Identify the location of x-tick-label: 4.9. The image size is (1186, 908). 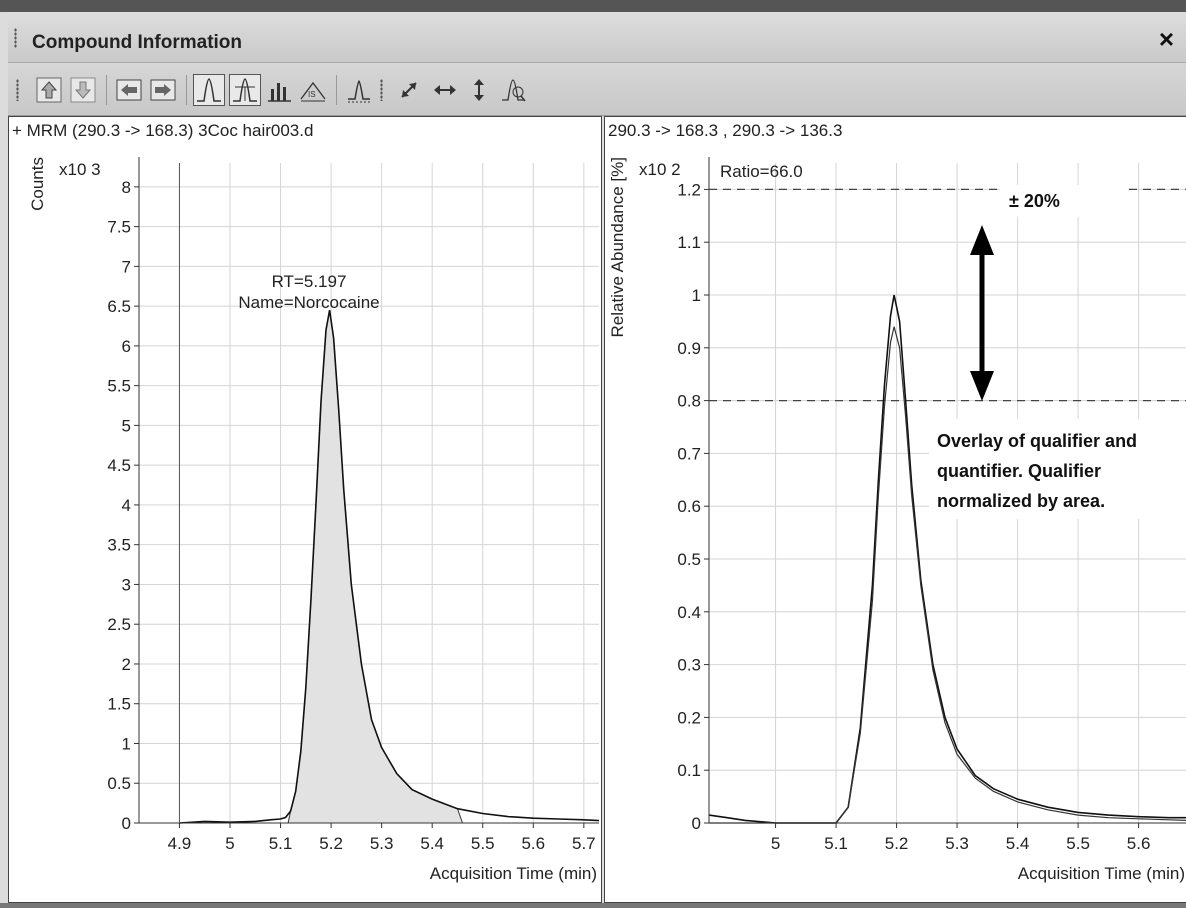
(180, 843).